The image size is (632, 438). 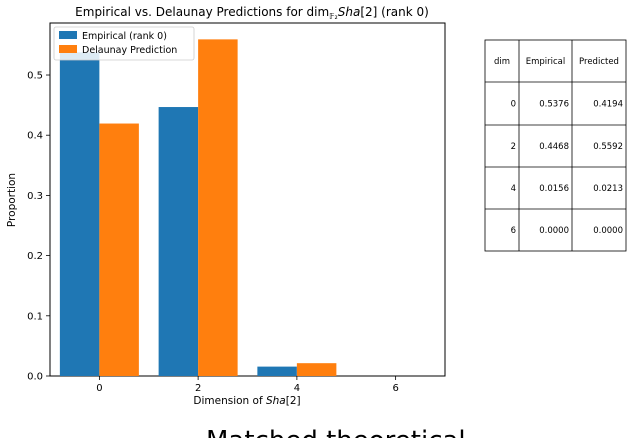 What do you see at coordinates (513, 189) in the screenshot?
I see `table-cell: 4` at bounding box center [513, 189].